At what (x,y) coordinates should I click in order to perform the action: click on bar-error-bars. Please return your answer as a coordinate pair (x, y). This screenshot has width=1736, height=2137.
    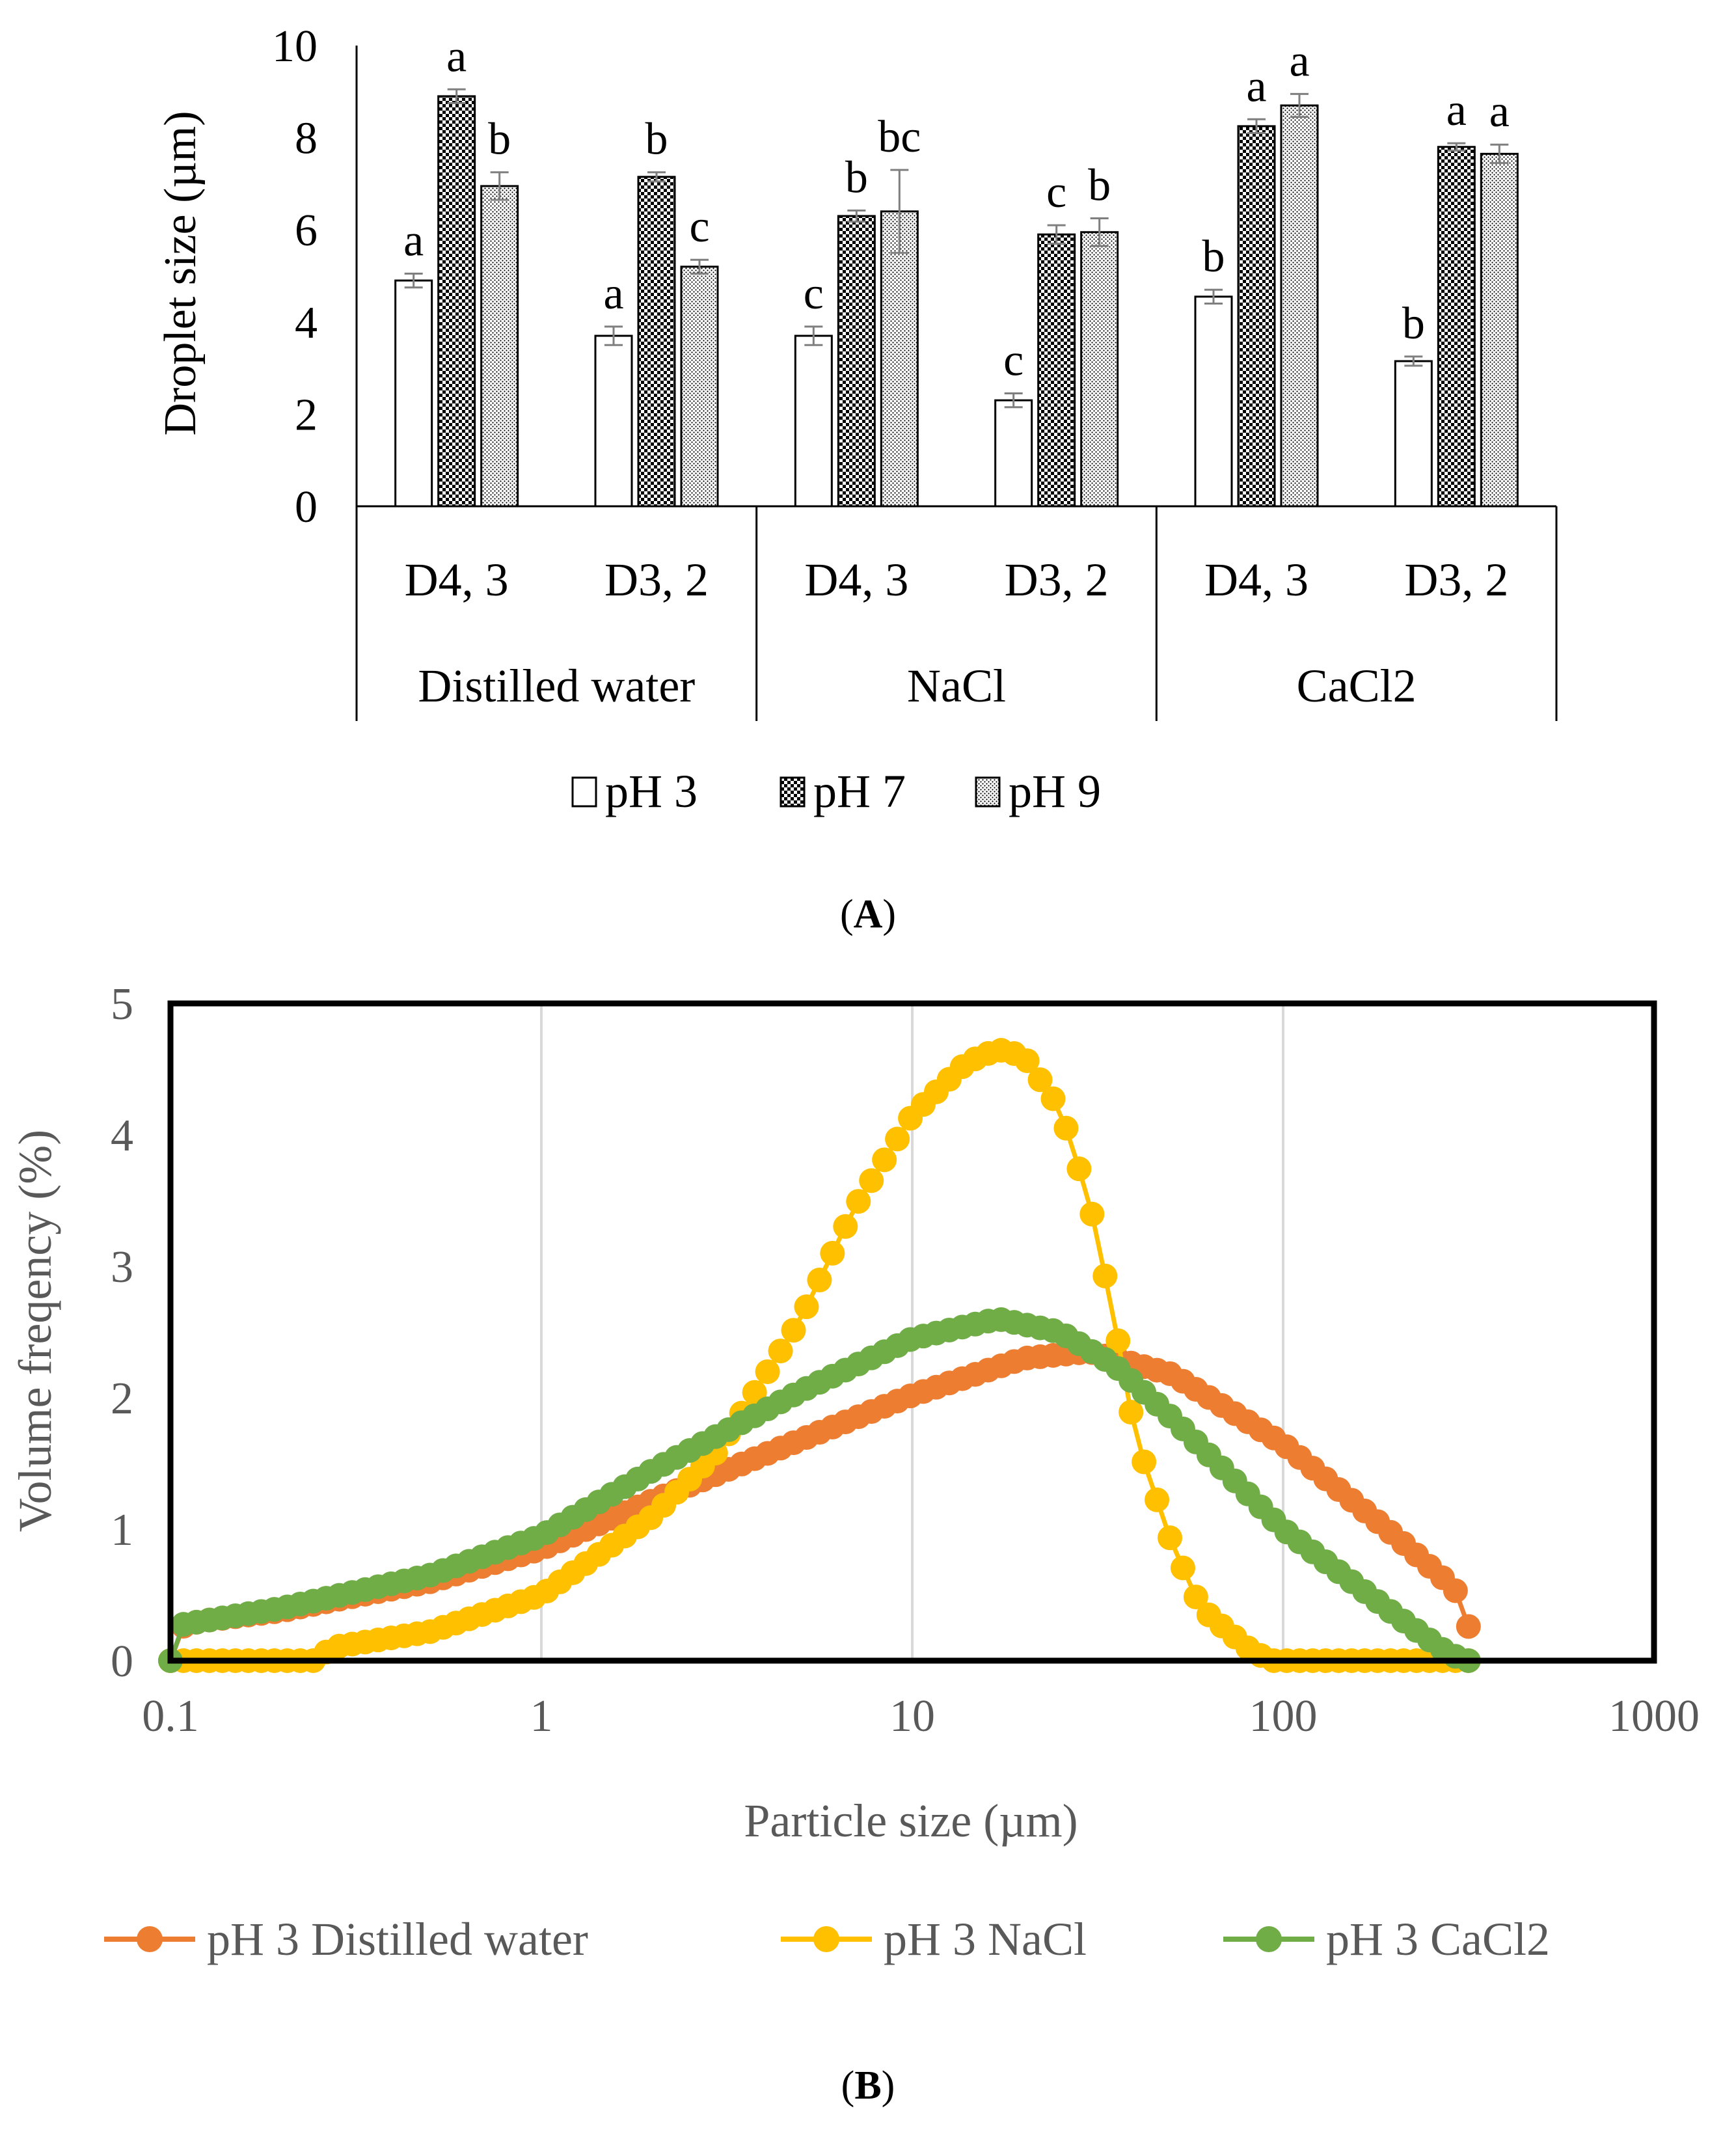
    Looking at the image, I should click on (956, 248).